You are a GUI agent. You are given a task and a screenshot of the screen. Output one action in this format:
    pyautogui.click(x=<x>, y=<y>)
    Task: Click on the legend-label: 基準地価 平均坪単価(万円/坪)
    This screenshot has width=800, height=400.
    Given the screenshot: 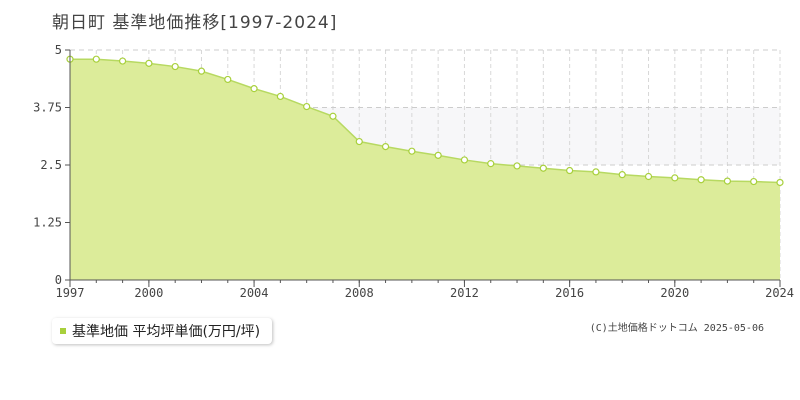 What is the action you would take?
    pyautogui.click(x=166, y=332)
    